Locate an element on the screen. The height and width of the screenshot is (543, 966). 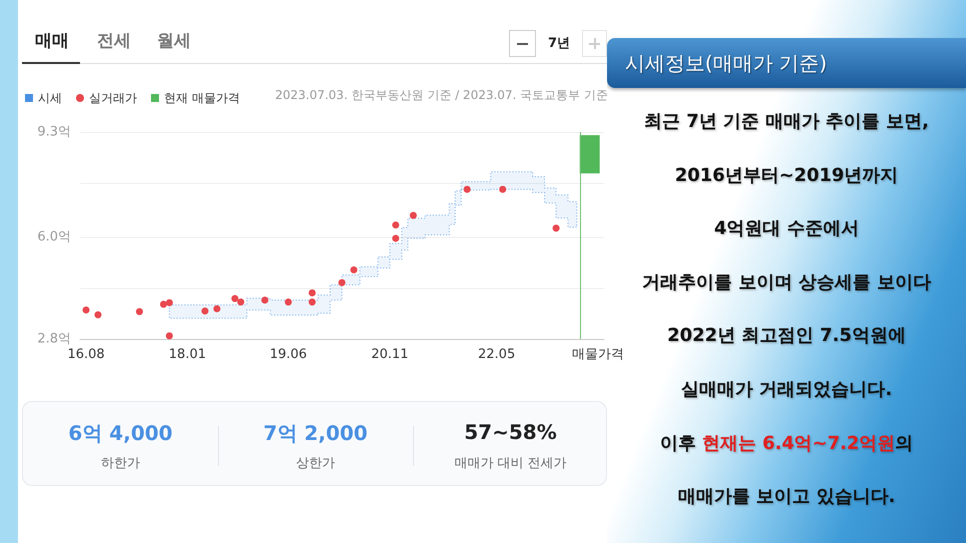
text: 2023.07.03. 한국부동산원 기준 / 2023.07. 국토교통부 기준 is located at coordinates (441, 95).